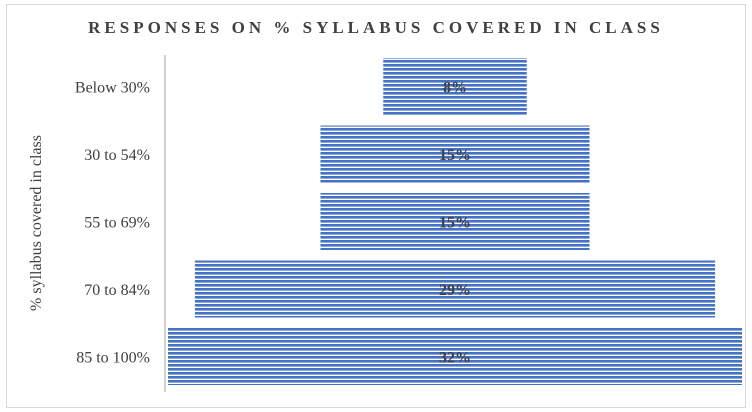 The width and height of the screenshot is (752, 412). I want to click on chart-title: RESPONSES ON % SYLLABUS COVERED IN CLASS, so click(376, 27).